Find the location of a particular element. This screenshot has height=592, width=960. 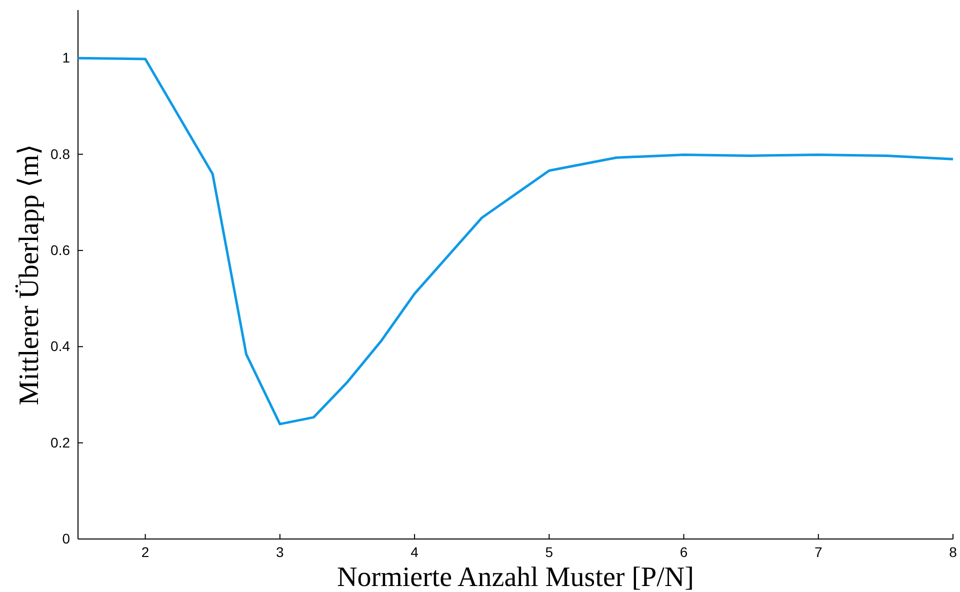

y-tick-label: 0.6 is located at coordinates (60, 250).